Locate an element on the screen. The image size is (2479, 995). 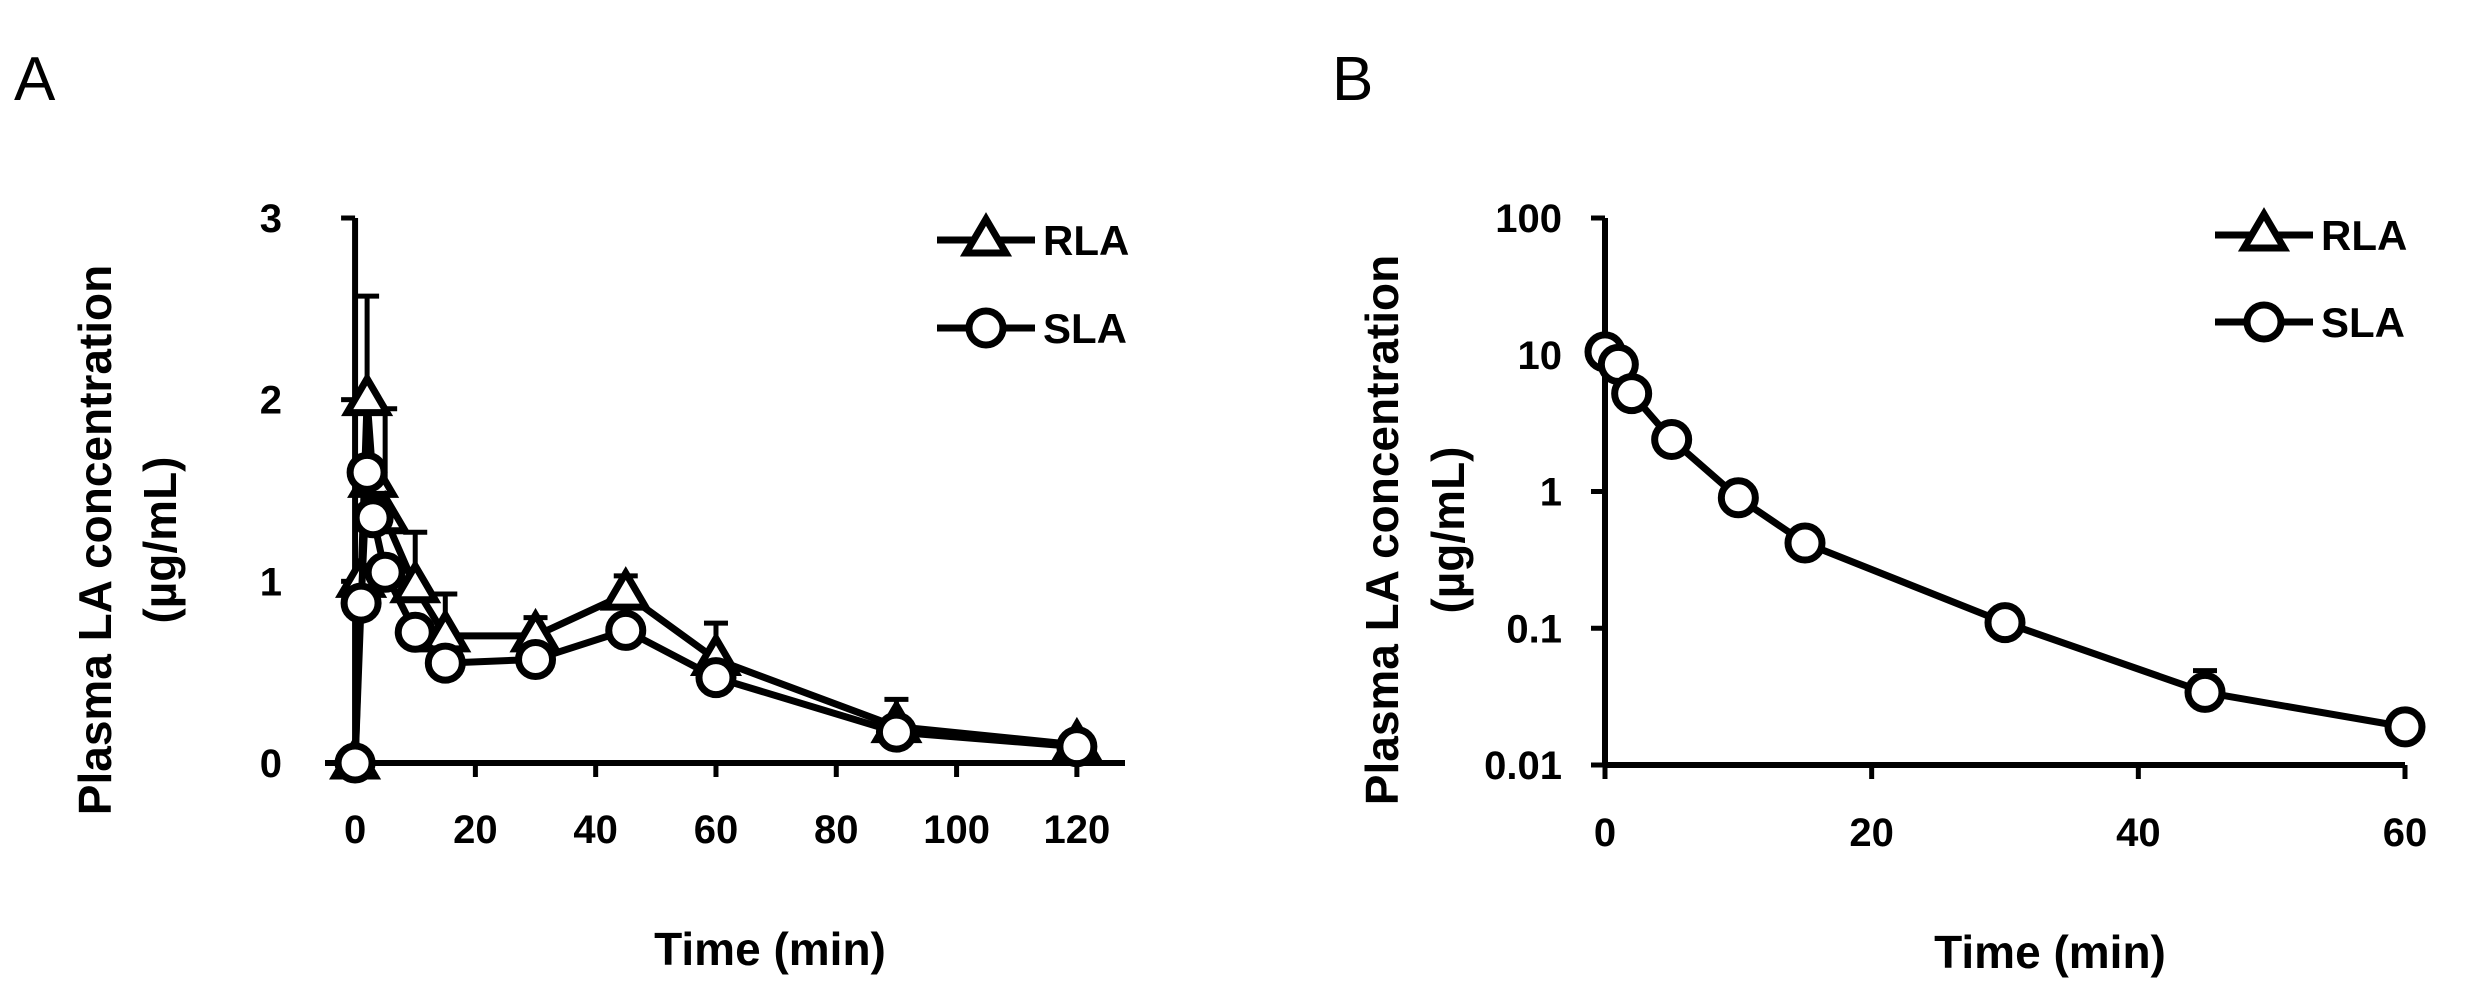
y-tick-label: 2 is located at coordinates (271, 401).